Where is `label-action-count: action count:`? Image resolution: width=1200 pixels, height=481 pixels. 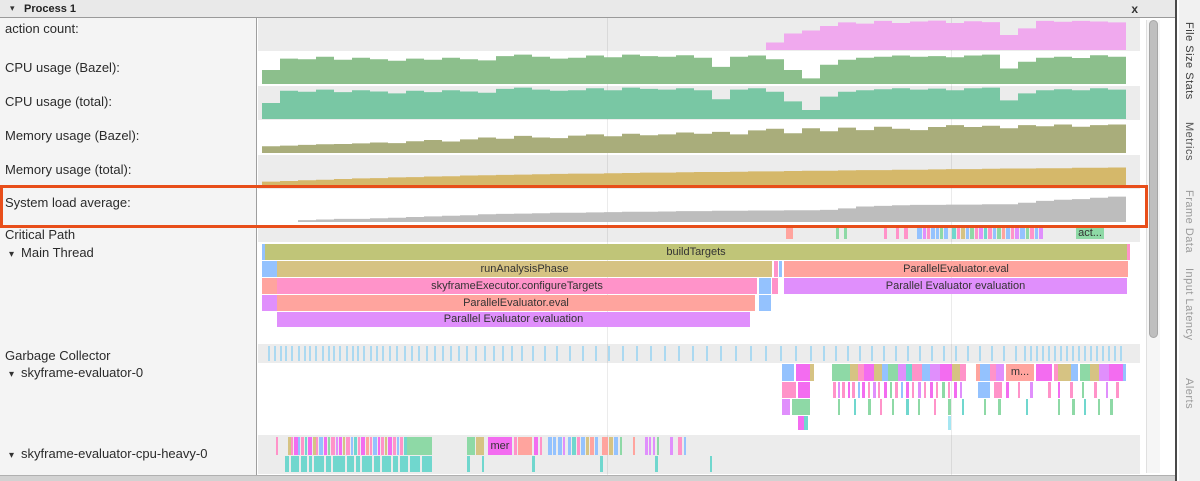 label-action-count: action count: is located at coordinates (42, 28).